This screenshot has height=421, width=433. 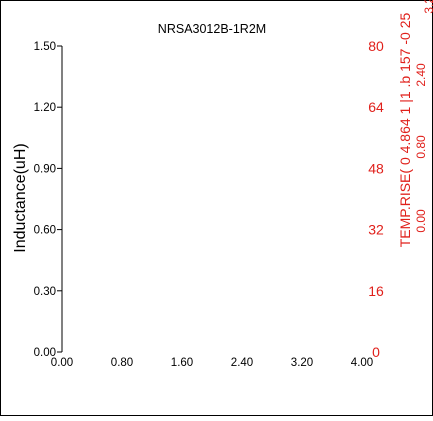 I want to click on y2-tick-label: 48, so click(x=376, y=168).